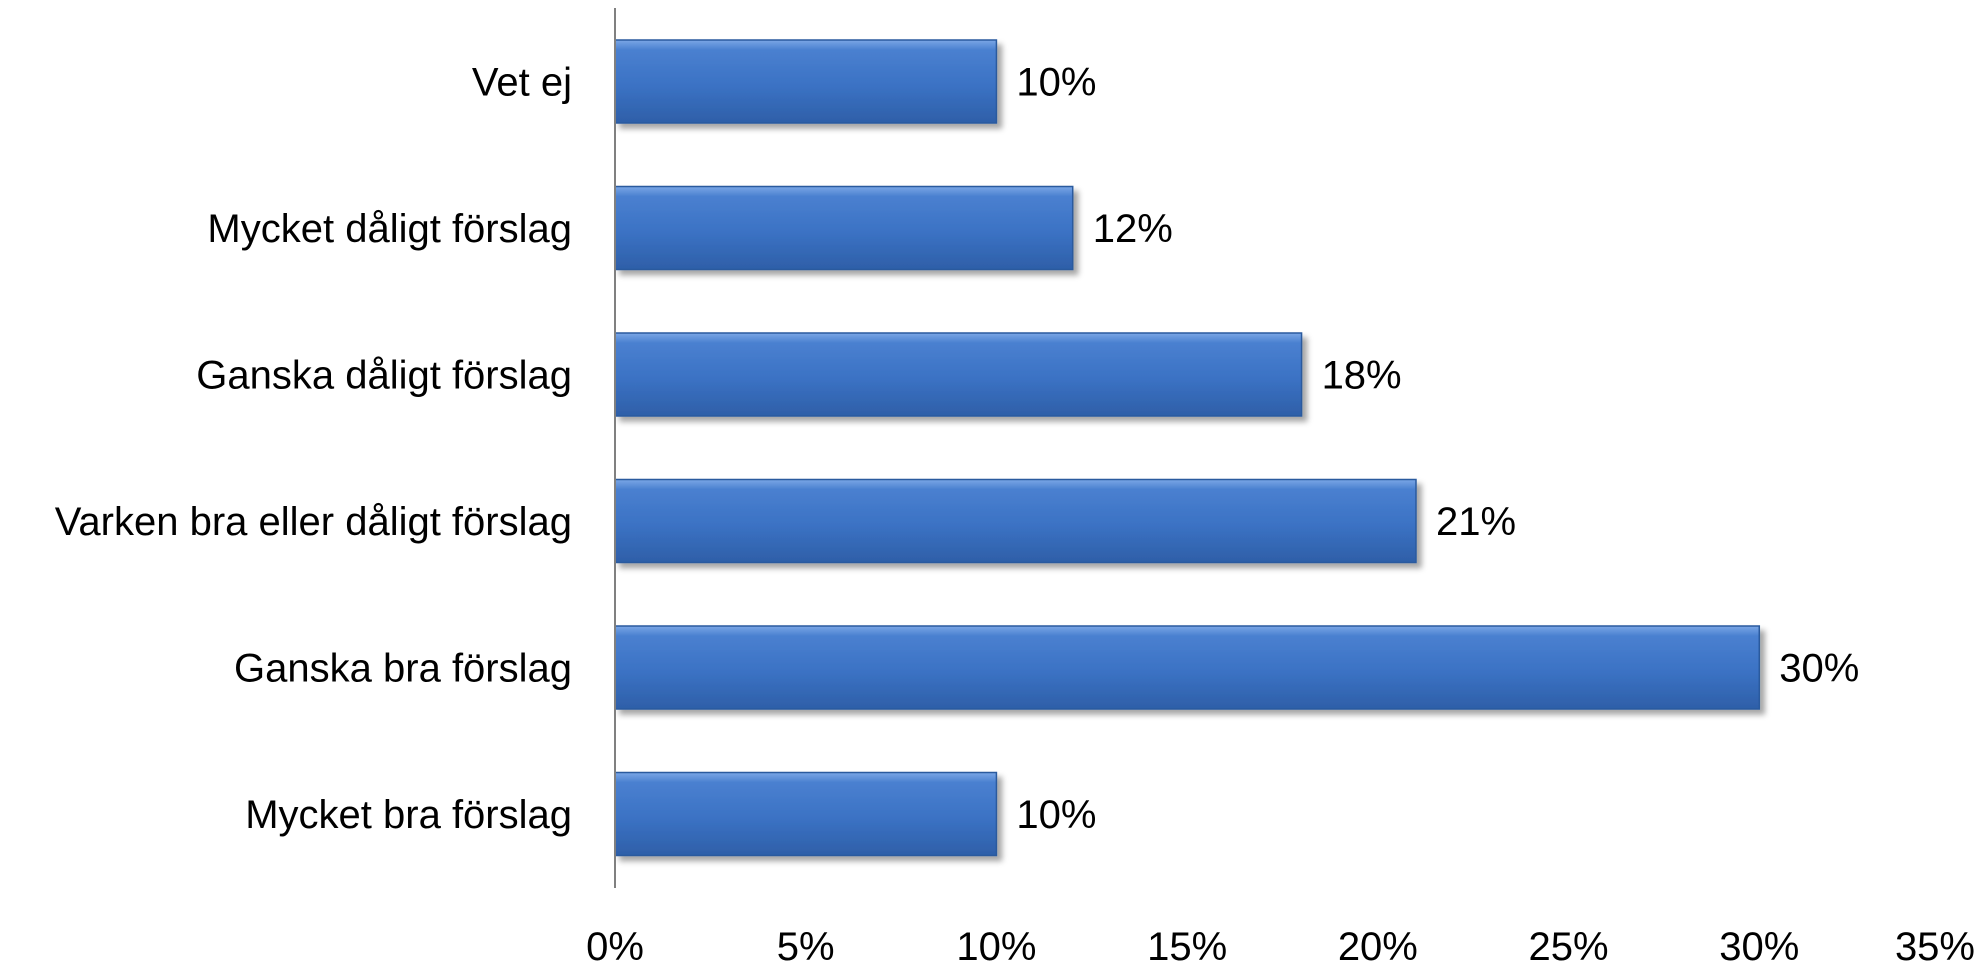  I want to click on category-label-ganska-daligt-forslag: Ganska dåligt förslag, so click(384, 376).